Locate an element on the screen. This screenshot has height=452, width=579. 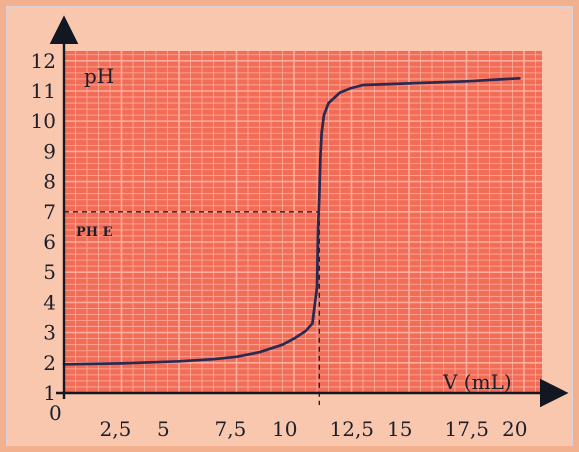
equivalence-ph-label: PH E is located at coordinates (94, 232).